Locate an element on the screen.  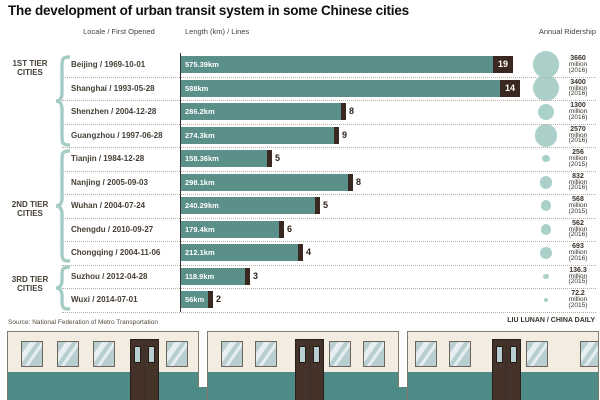
city-label: Beijing / 1969-10-01 is located at coordinates (108, 65).